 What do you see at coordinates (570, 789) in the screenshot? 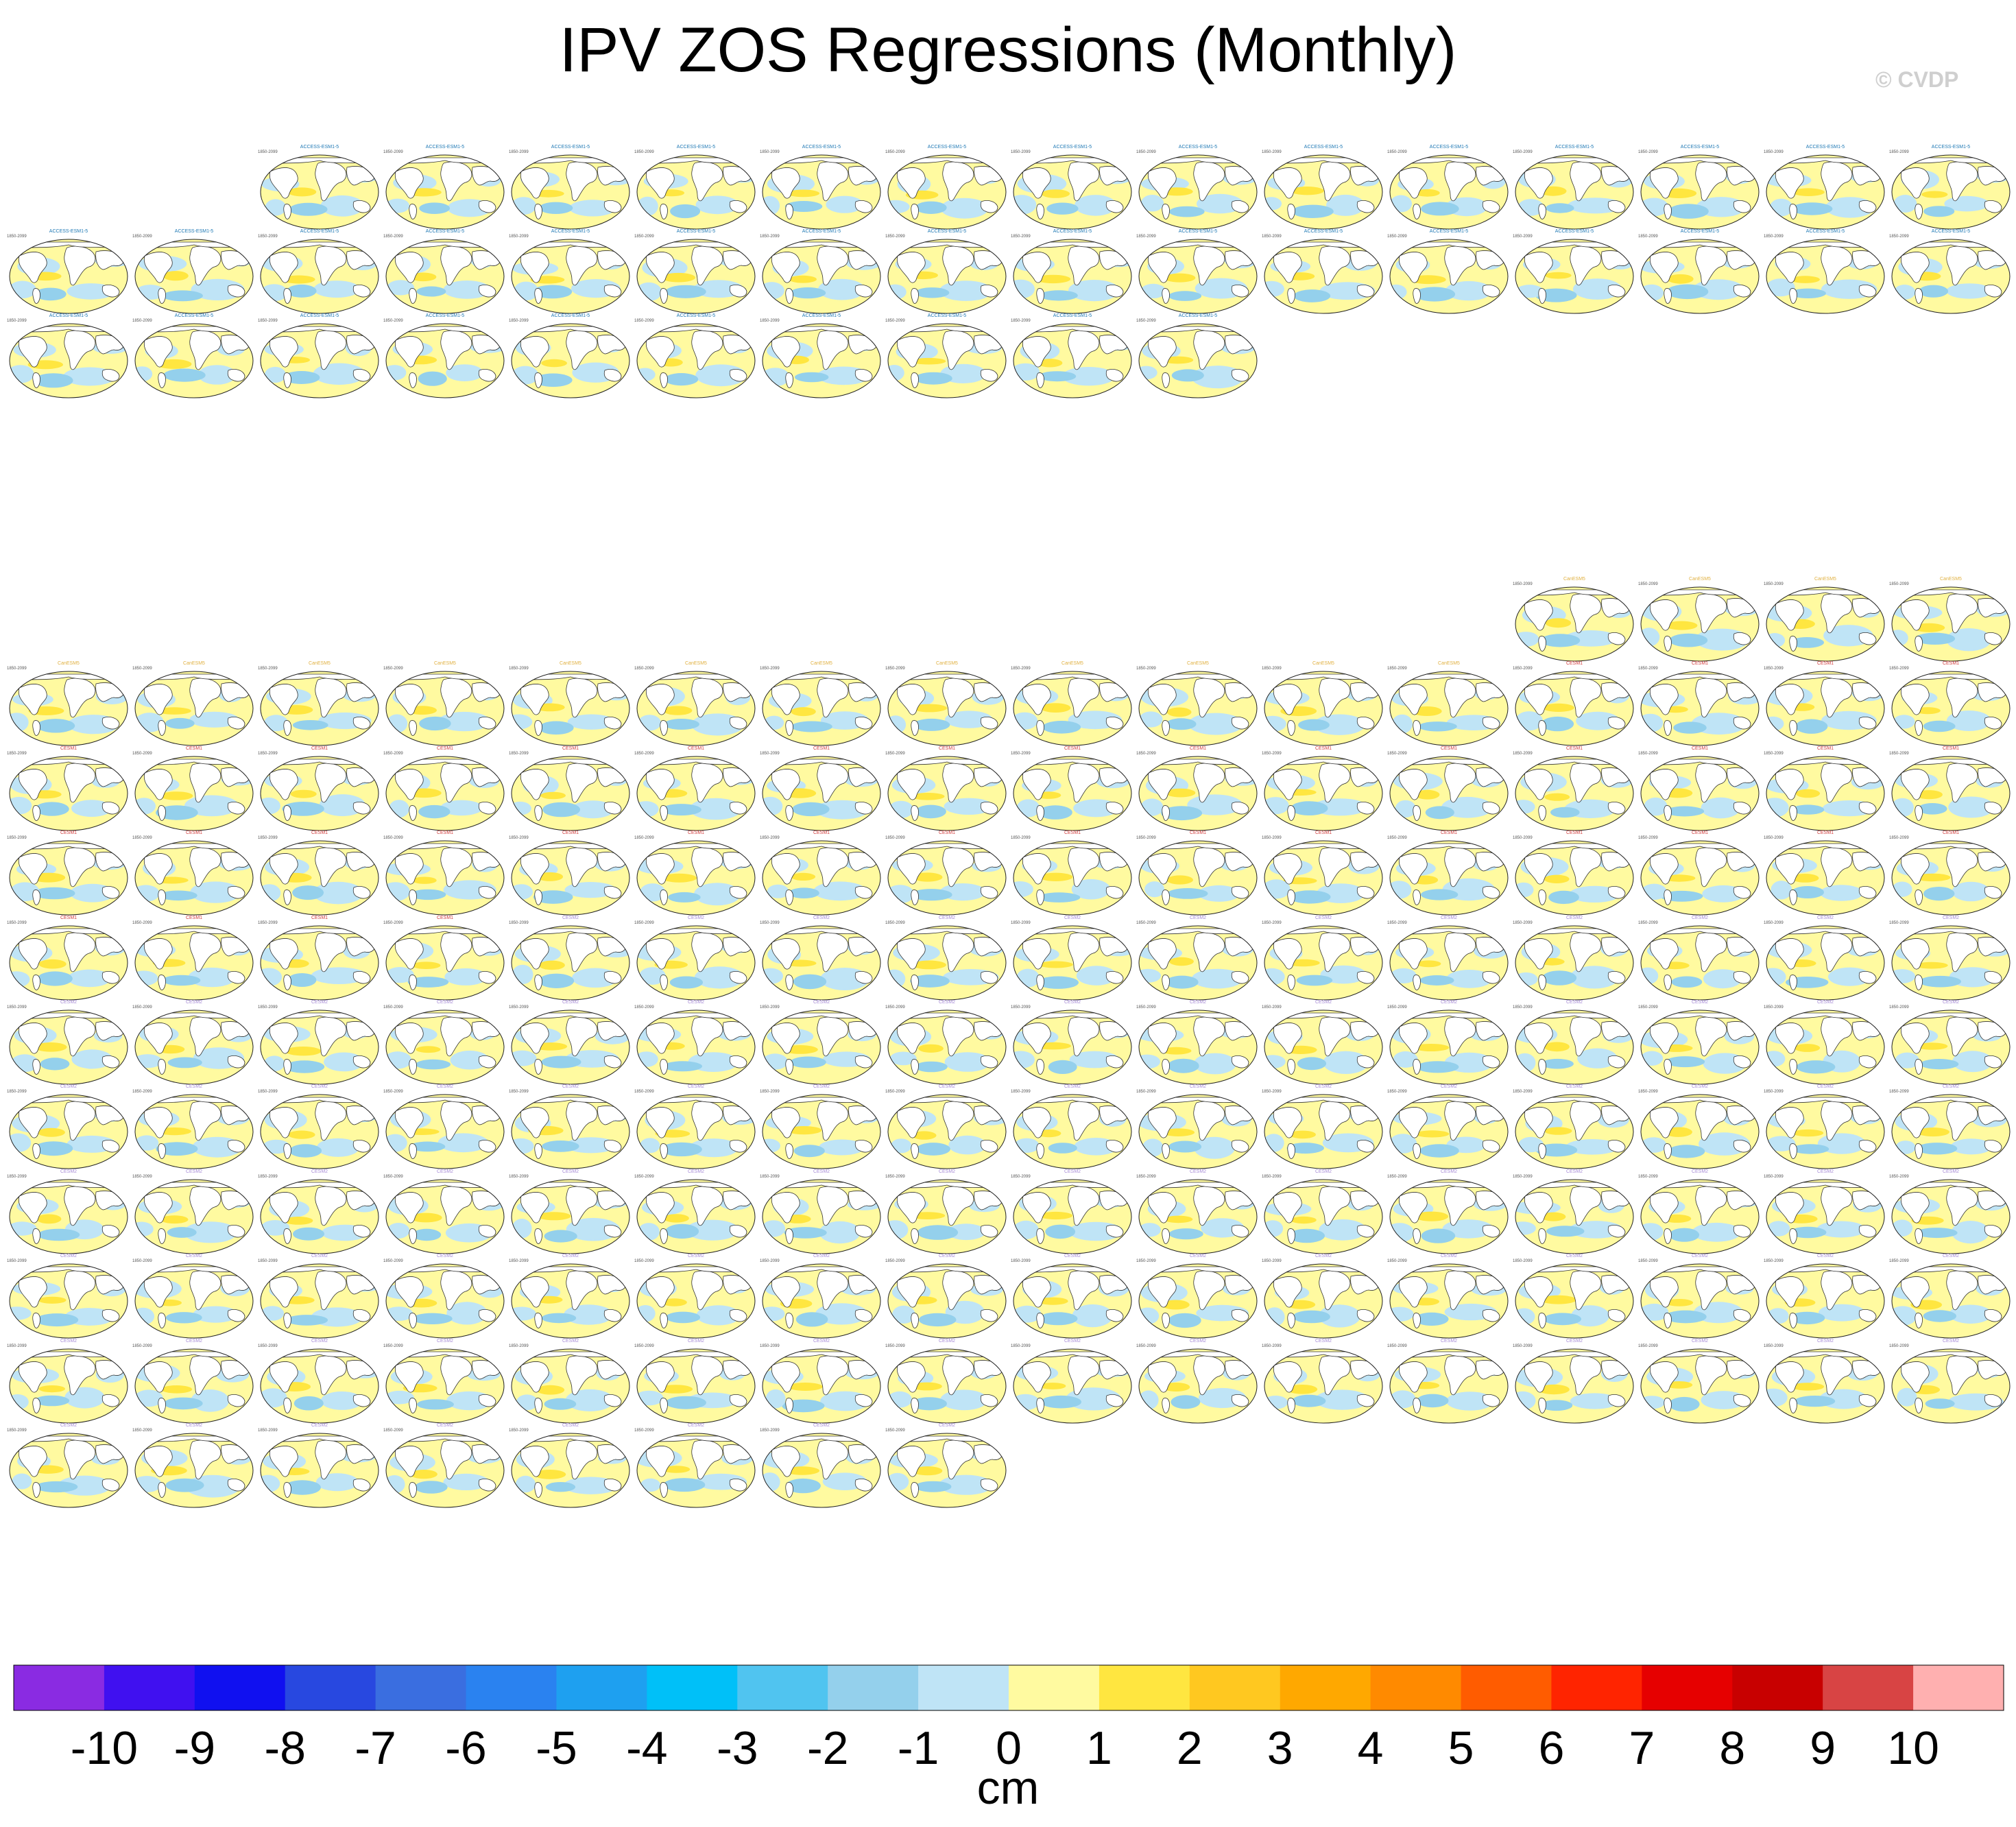
I see `cesm1-panel-9: CESM1 1850-2099` at bounding box center [570, 789].